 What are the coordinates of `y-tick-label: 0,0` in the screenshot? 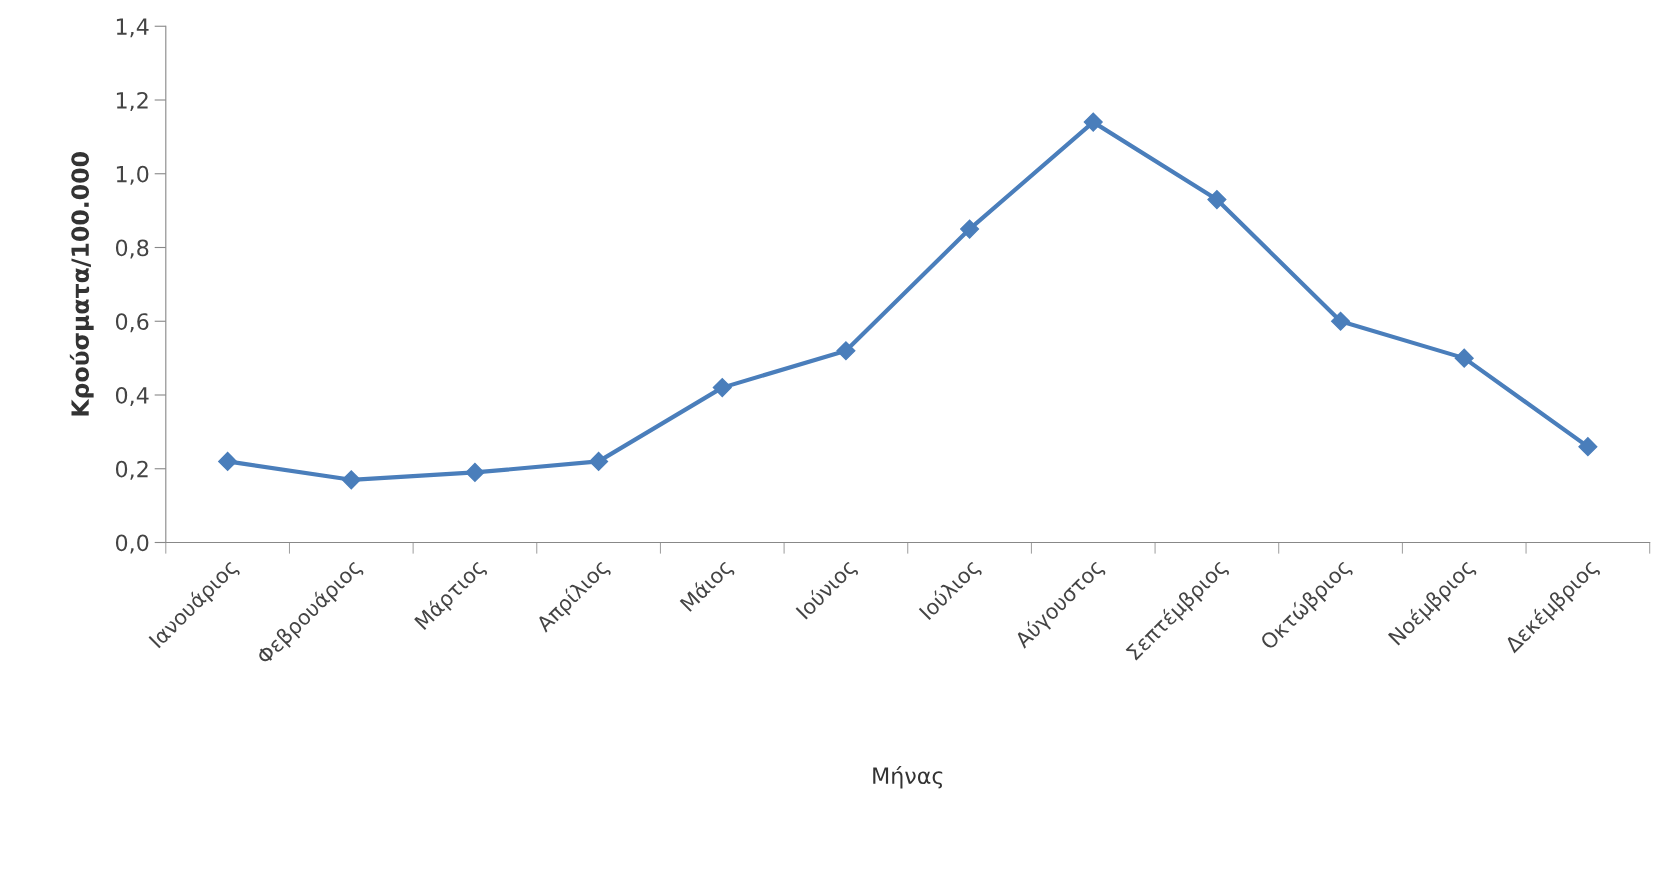 It's located at (132, 544).